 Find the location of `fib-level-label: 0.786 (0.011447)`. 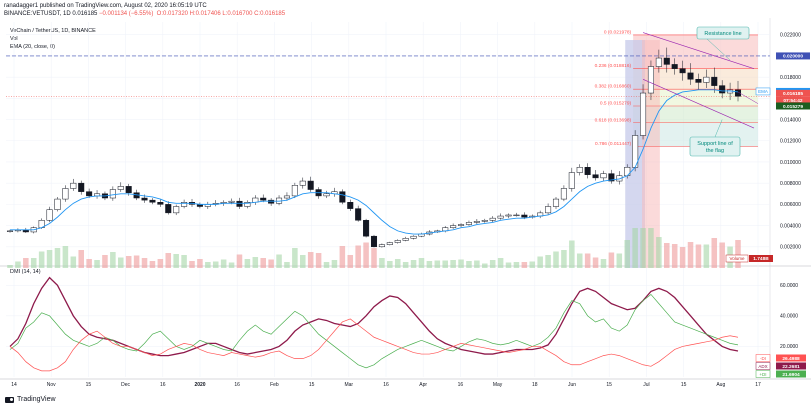

fib-level-label: 0.786 (0.011447) is located at coordinates (613, 144).